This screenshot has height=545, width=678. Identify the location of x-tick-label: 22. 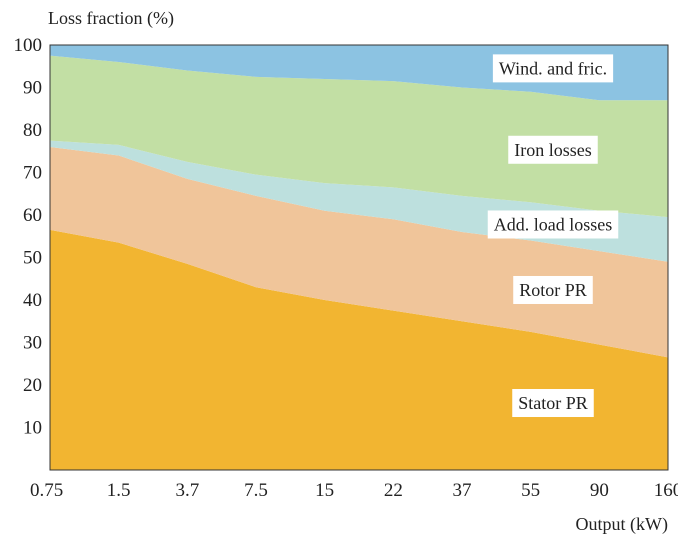
(393, 490).